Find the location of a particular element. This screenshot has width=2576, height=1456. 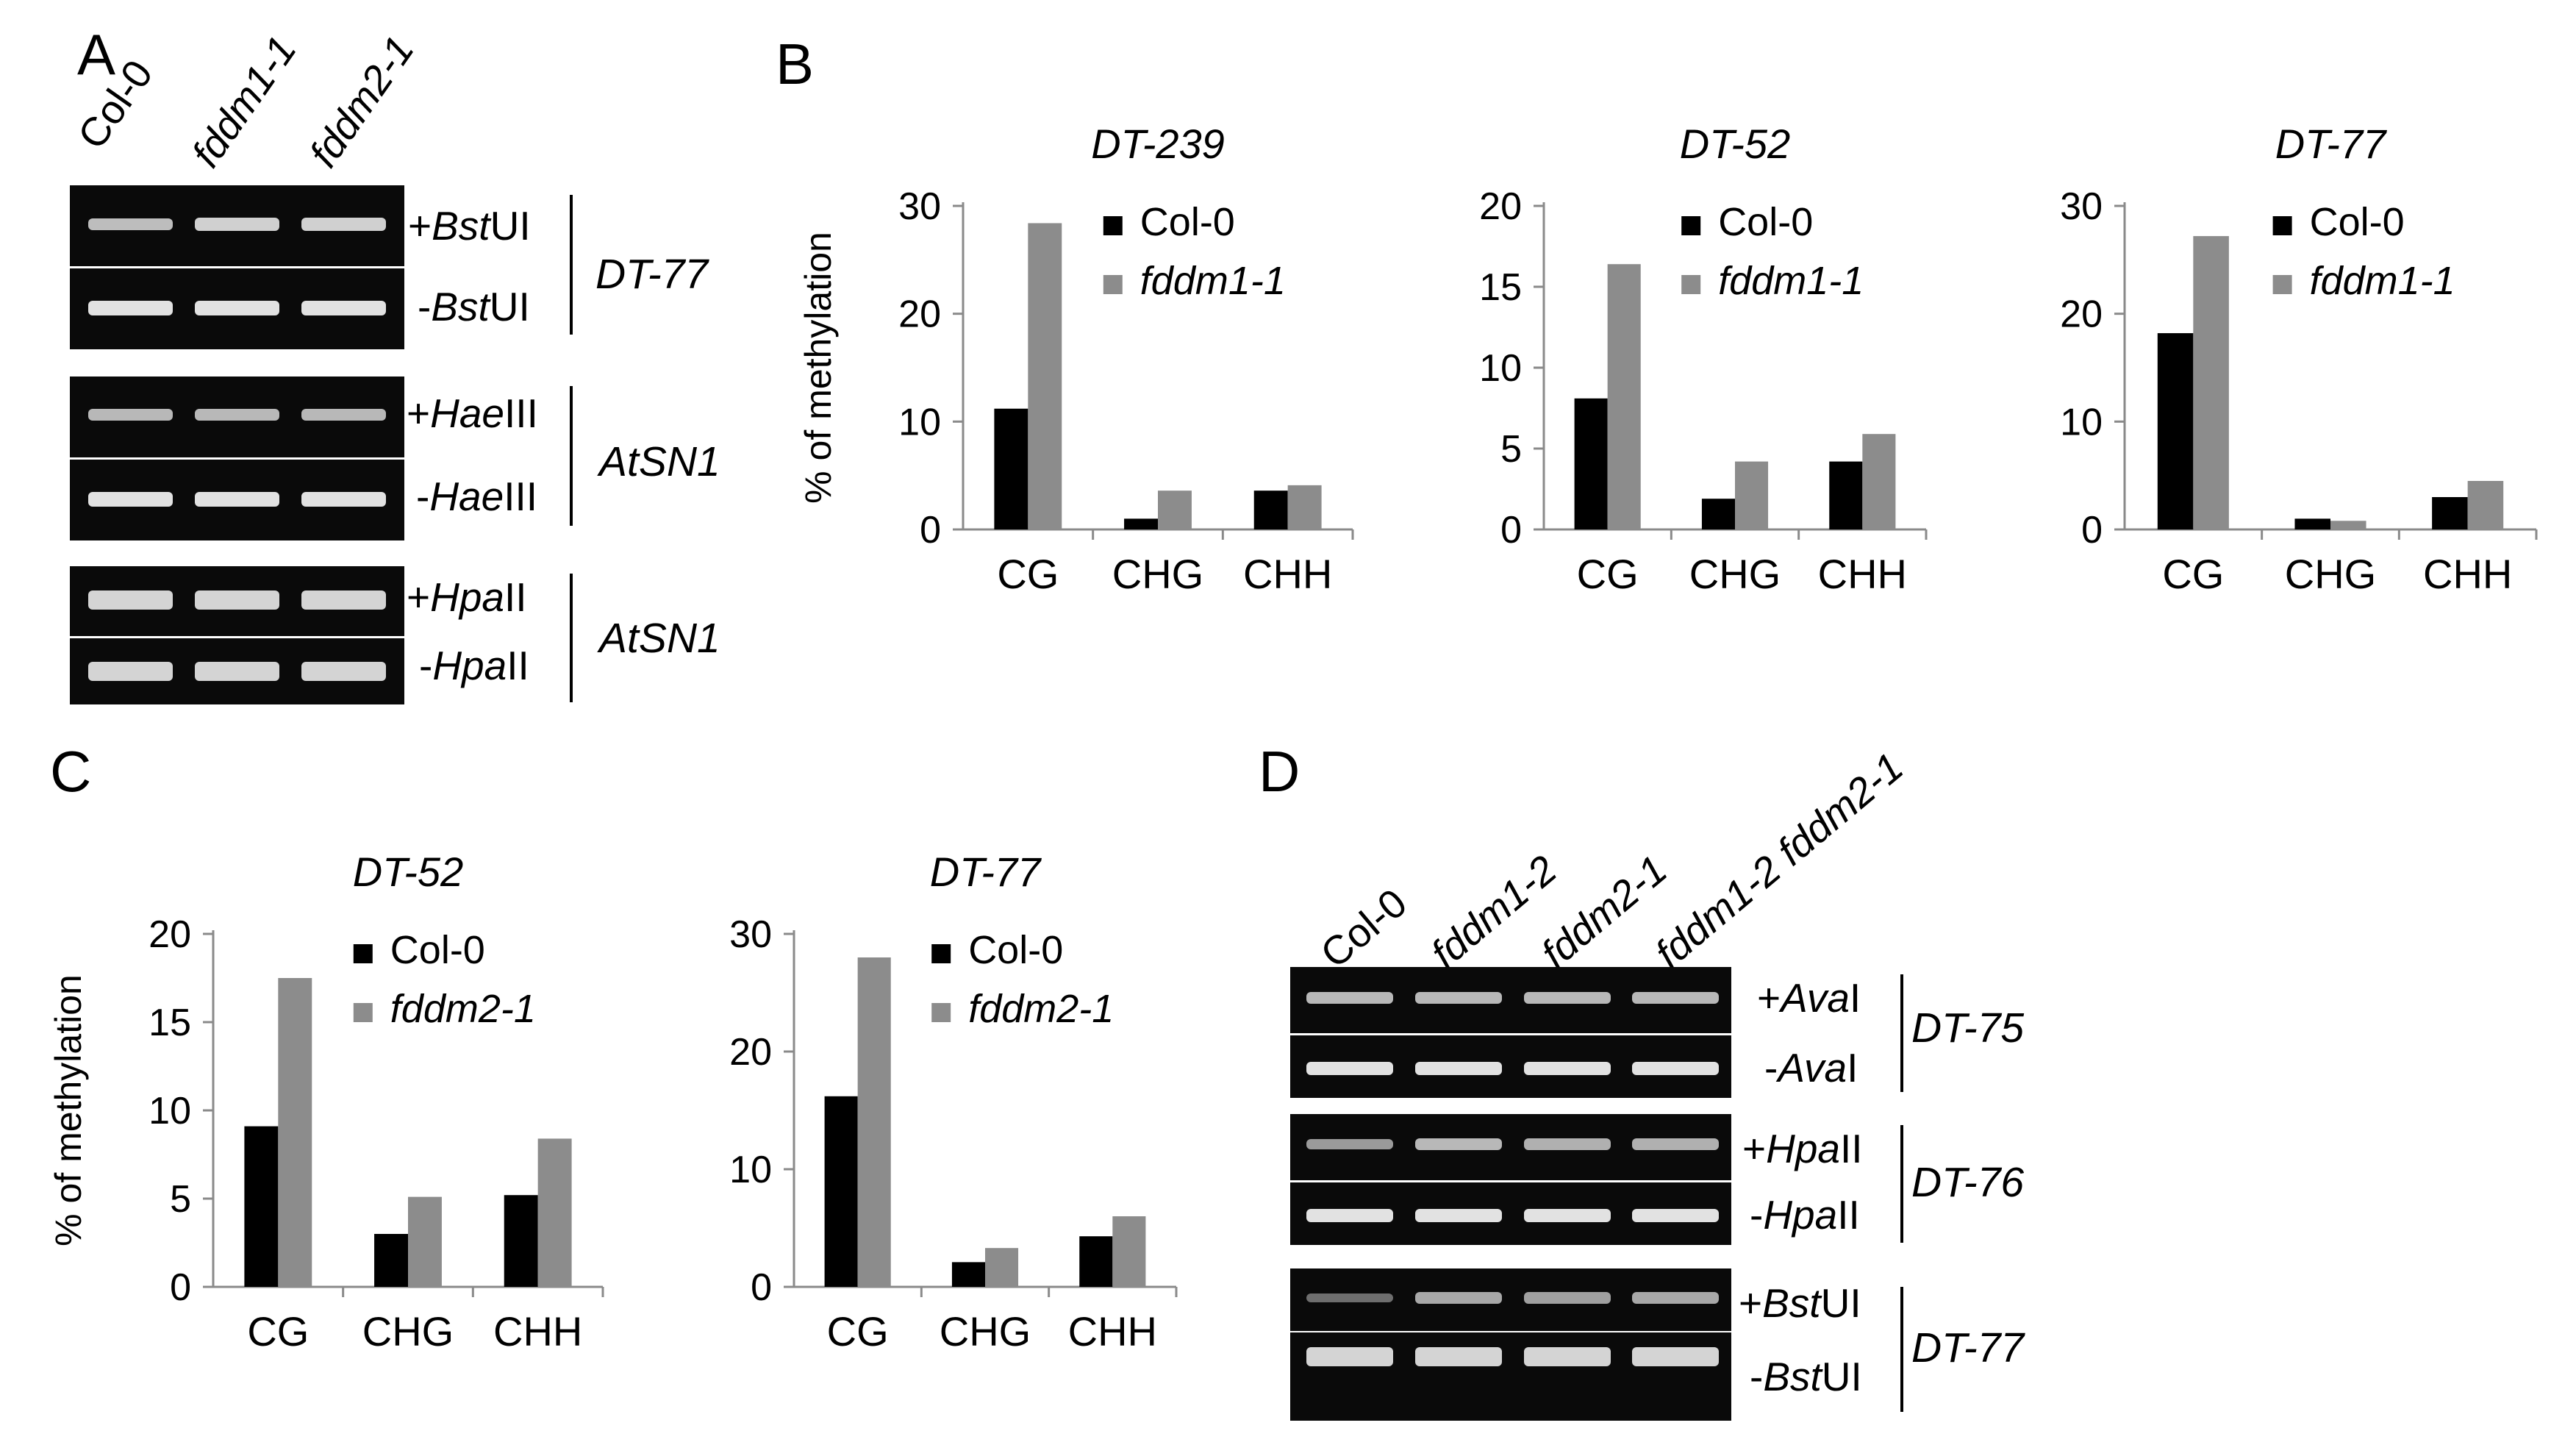

panel-d-lane-label: fddm1-2 fddm2-1 is located at coordinates (1779, 860).